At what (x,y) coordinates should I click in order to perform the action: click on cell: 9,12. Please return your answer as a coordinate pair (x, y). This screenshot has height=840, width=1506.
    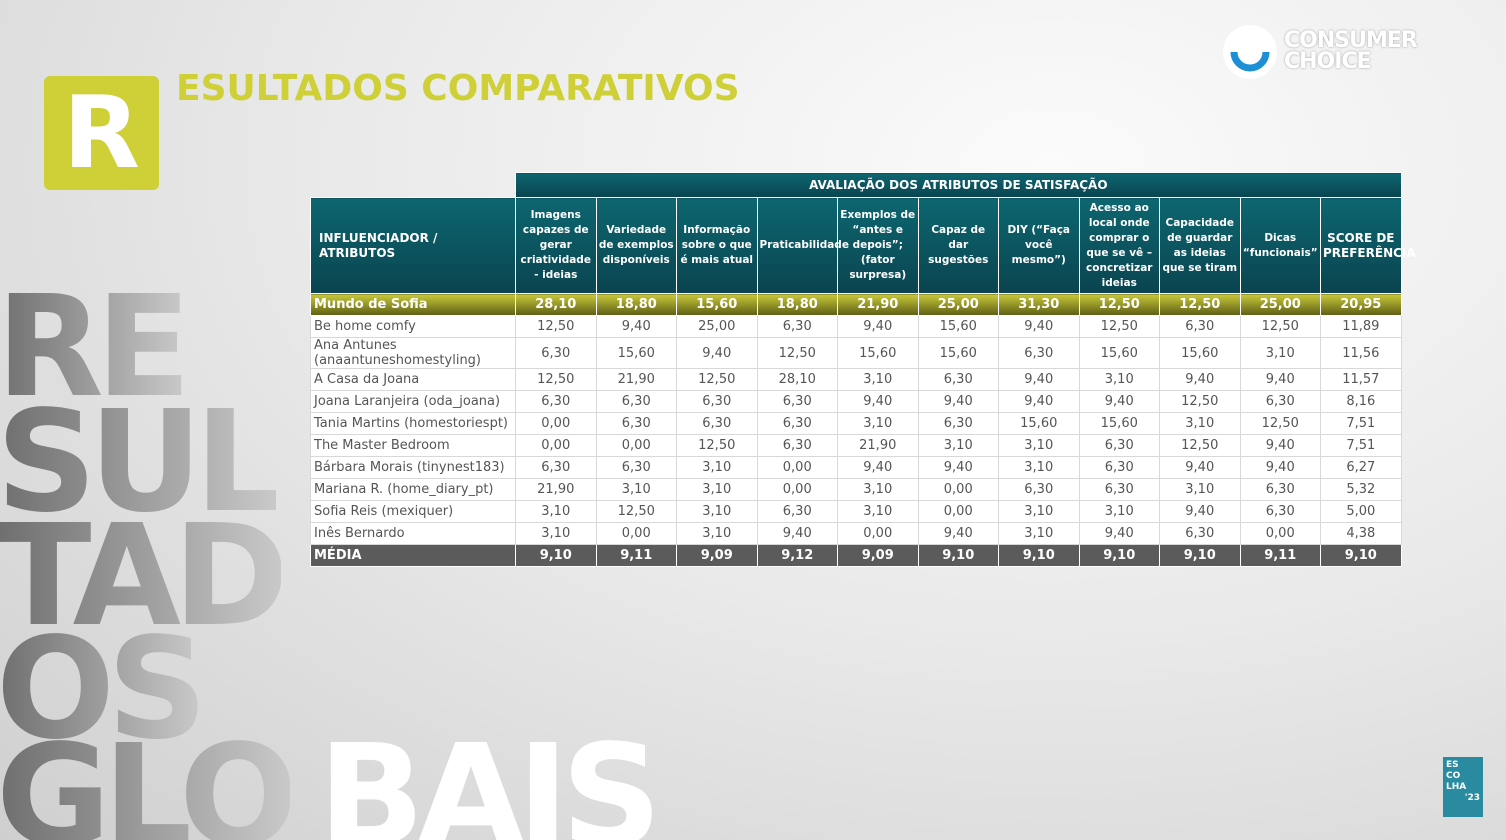
    Looking at the image, I should click on (797, 555).